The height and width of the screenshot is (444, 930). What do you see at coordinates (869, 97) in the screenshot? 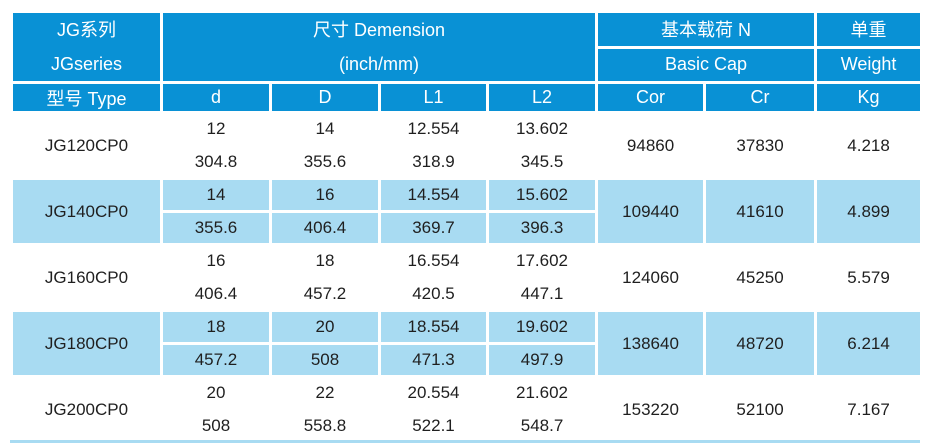
I see `column-header-Kg: Kg` at bounding box center [869, 97].